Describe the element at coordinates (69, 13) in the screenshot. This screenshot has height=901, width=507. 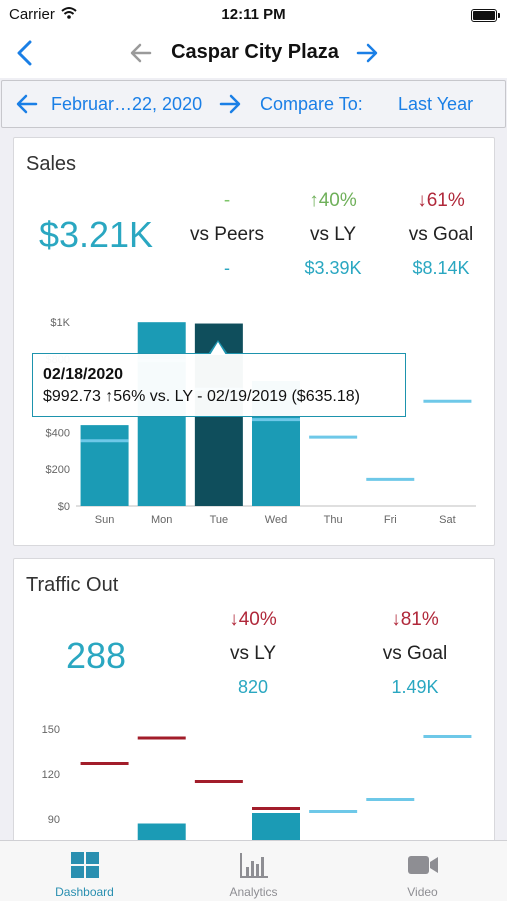
I see `wifi-icon` at that location.